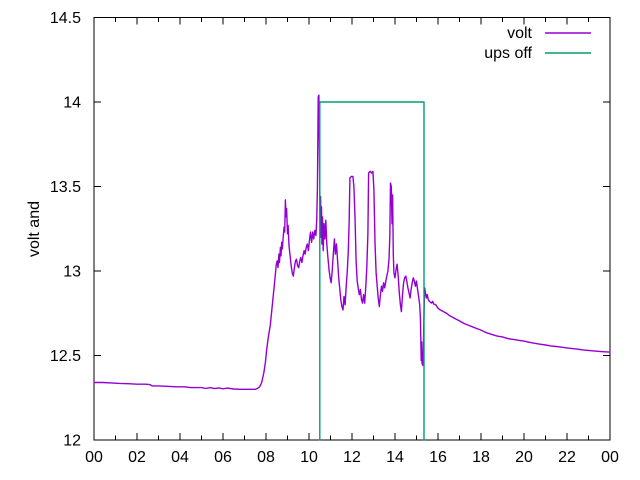 The height and width of the screenshot is (480, 640). I want to click on y-axis-tick-label: 14.5, so click(65, 18).